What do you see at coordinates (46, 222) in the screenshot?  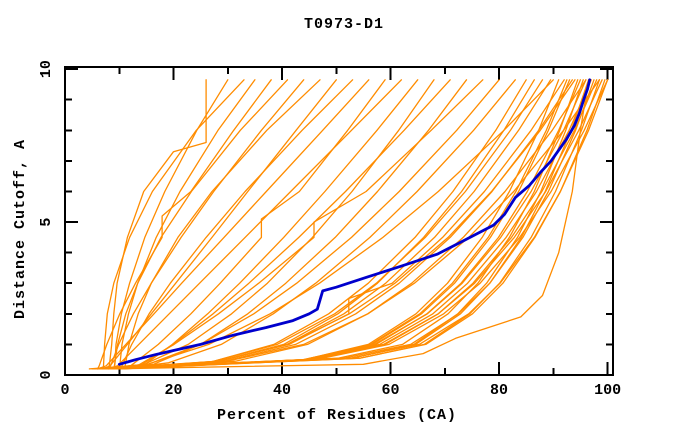 I see `y-tick-label: 5` at bounding box center [46, 222].